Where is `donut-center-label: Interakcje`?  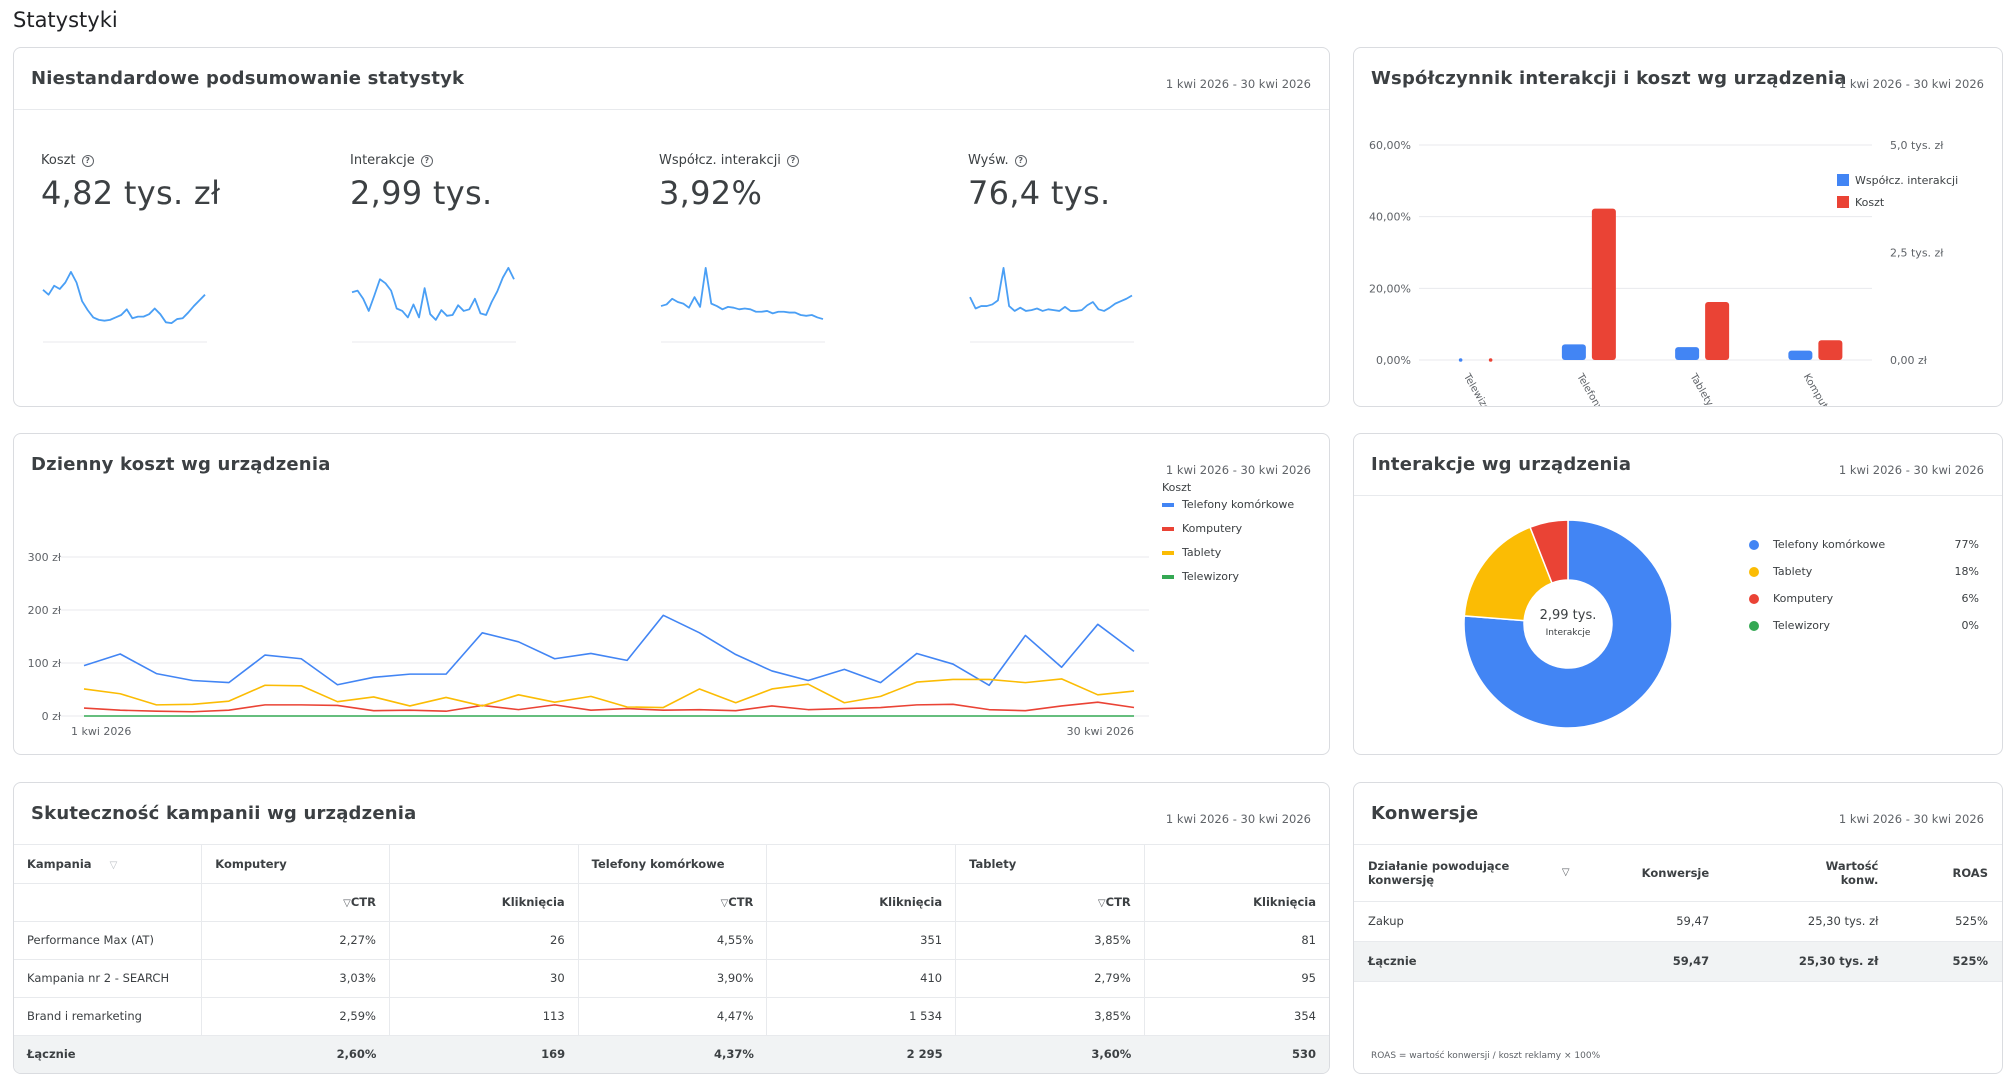 donut-center-label: Interakcje is located at coordinates (1568, 633).